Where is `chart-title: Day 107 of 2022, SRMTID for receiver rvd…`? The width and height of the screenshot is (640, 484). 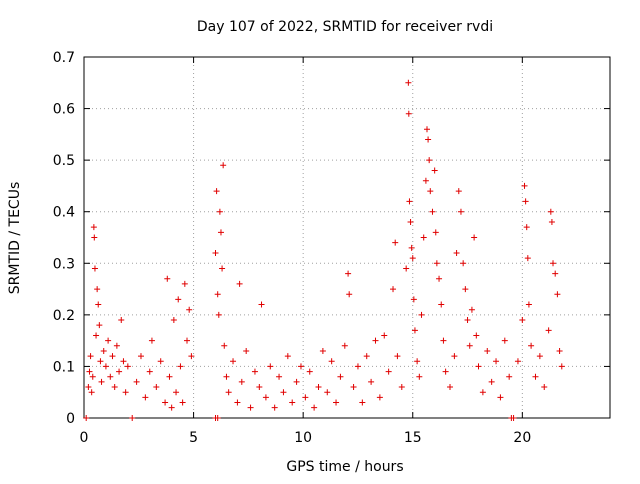
chart-title: Day 107 of 2022, SRMTID for receiver rvd… is located at coordinates (345, 27).